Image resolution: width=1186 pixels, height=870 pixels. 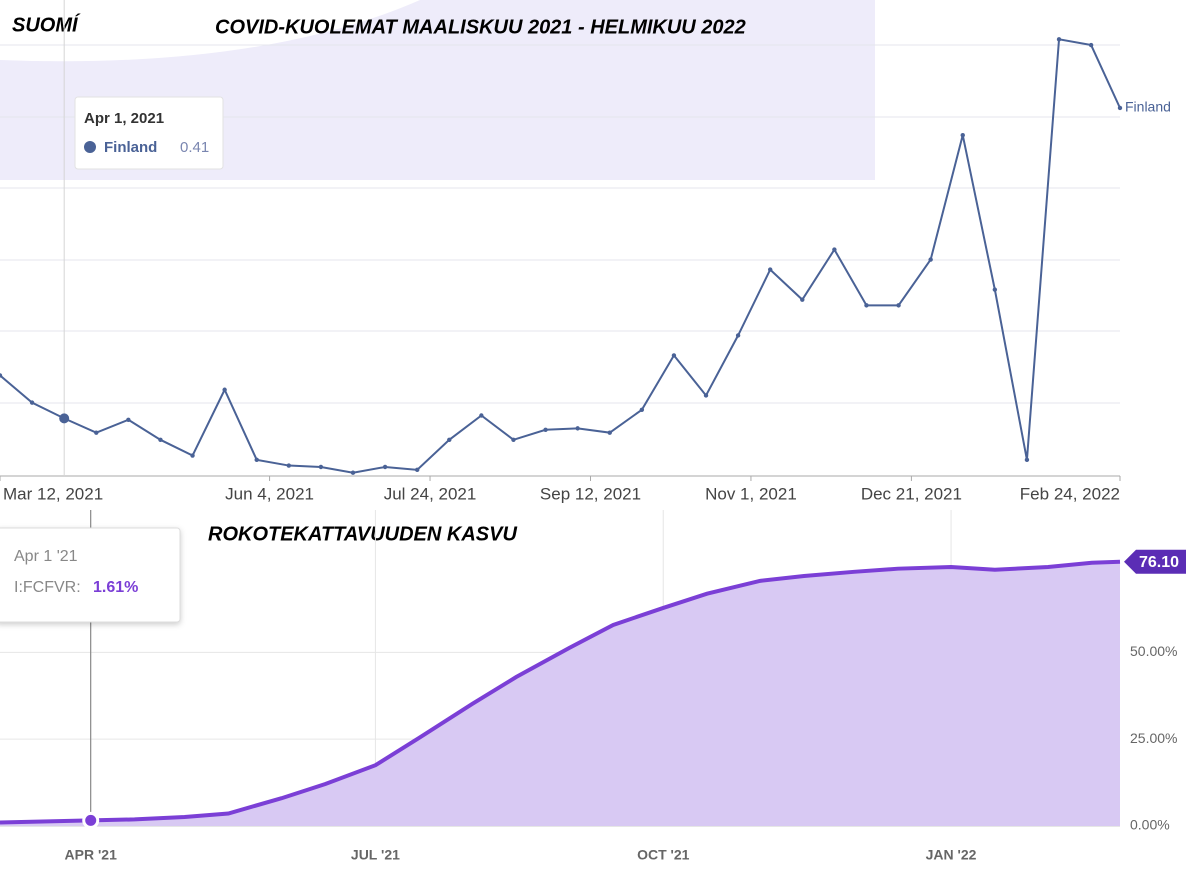 I want to click on x-tick-label: Nov 1, 2021, so click(x=751, y=493).